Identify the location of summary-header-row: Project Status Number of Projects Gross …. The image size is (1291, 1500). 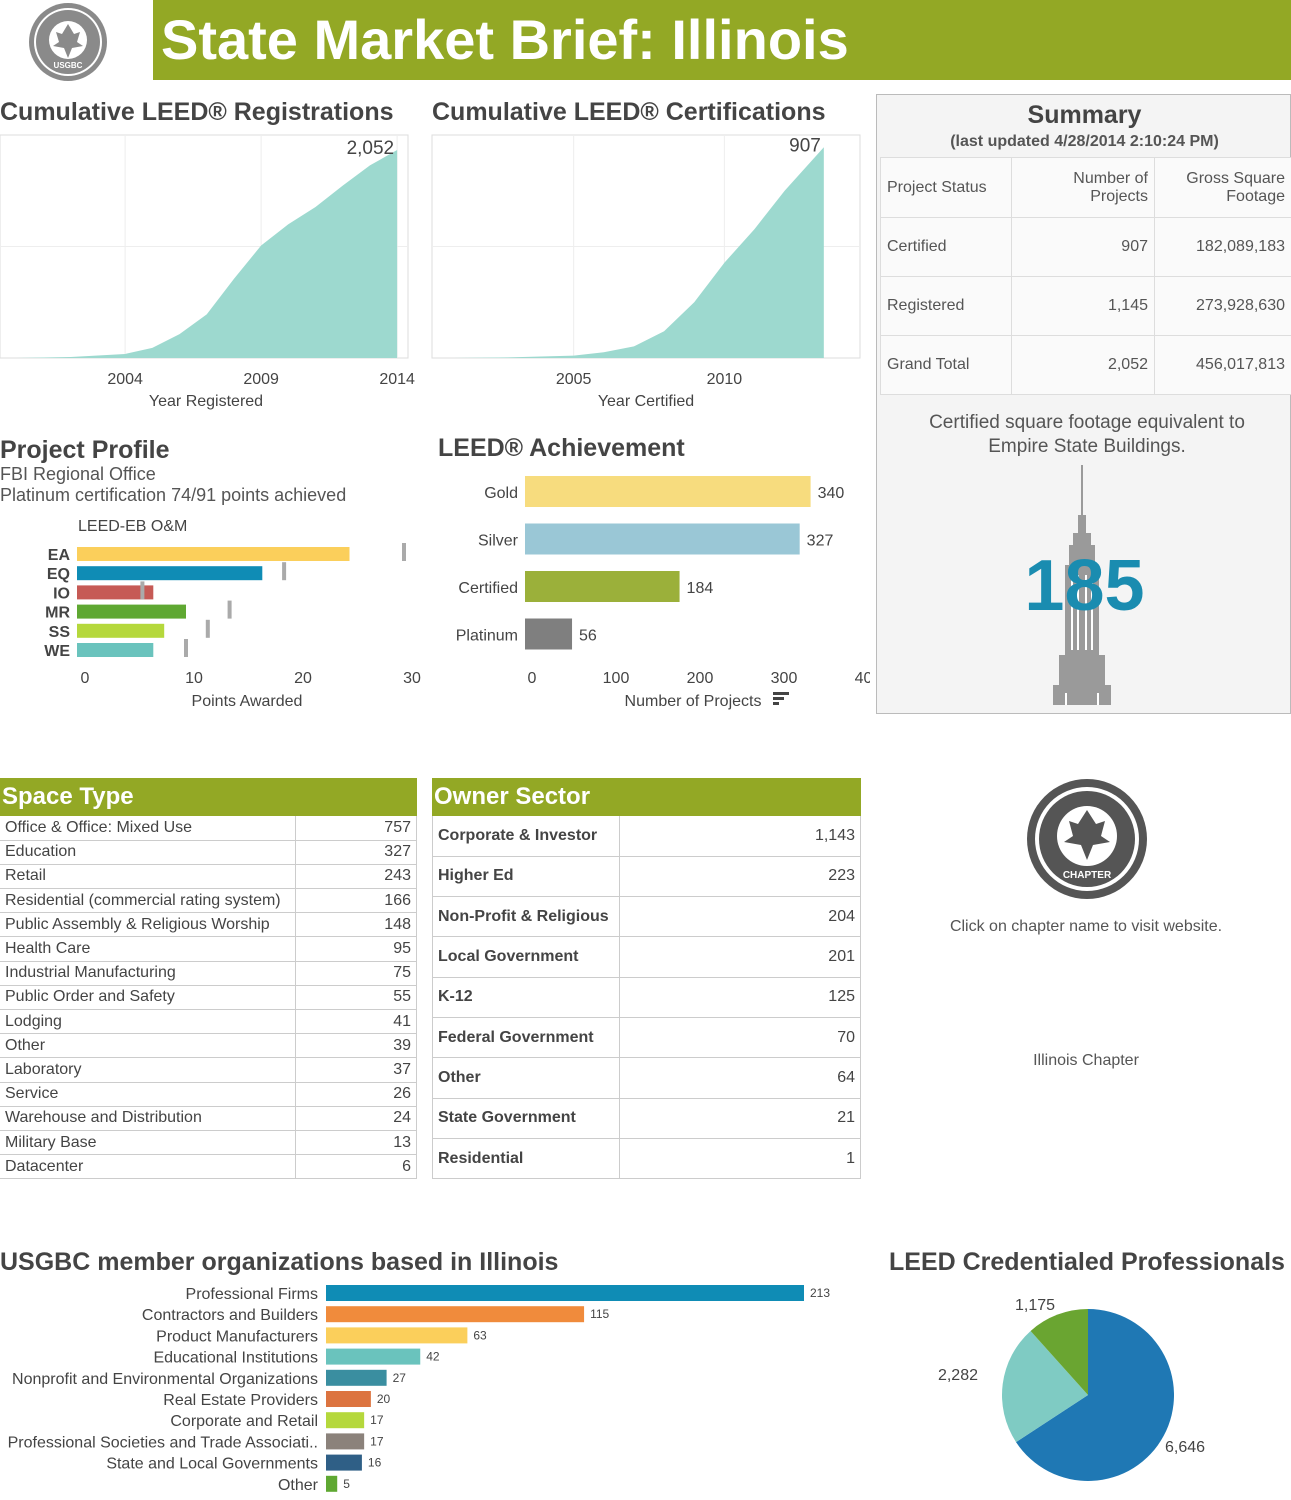
(1085, 187).